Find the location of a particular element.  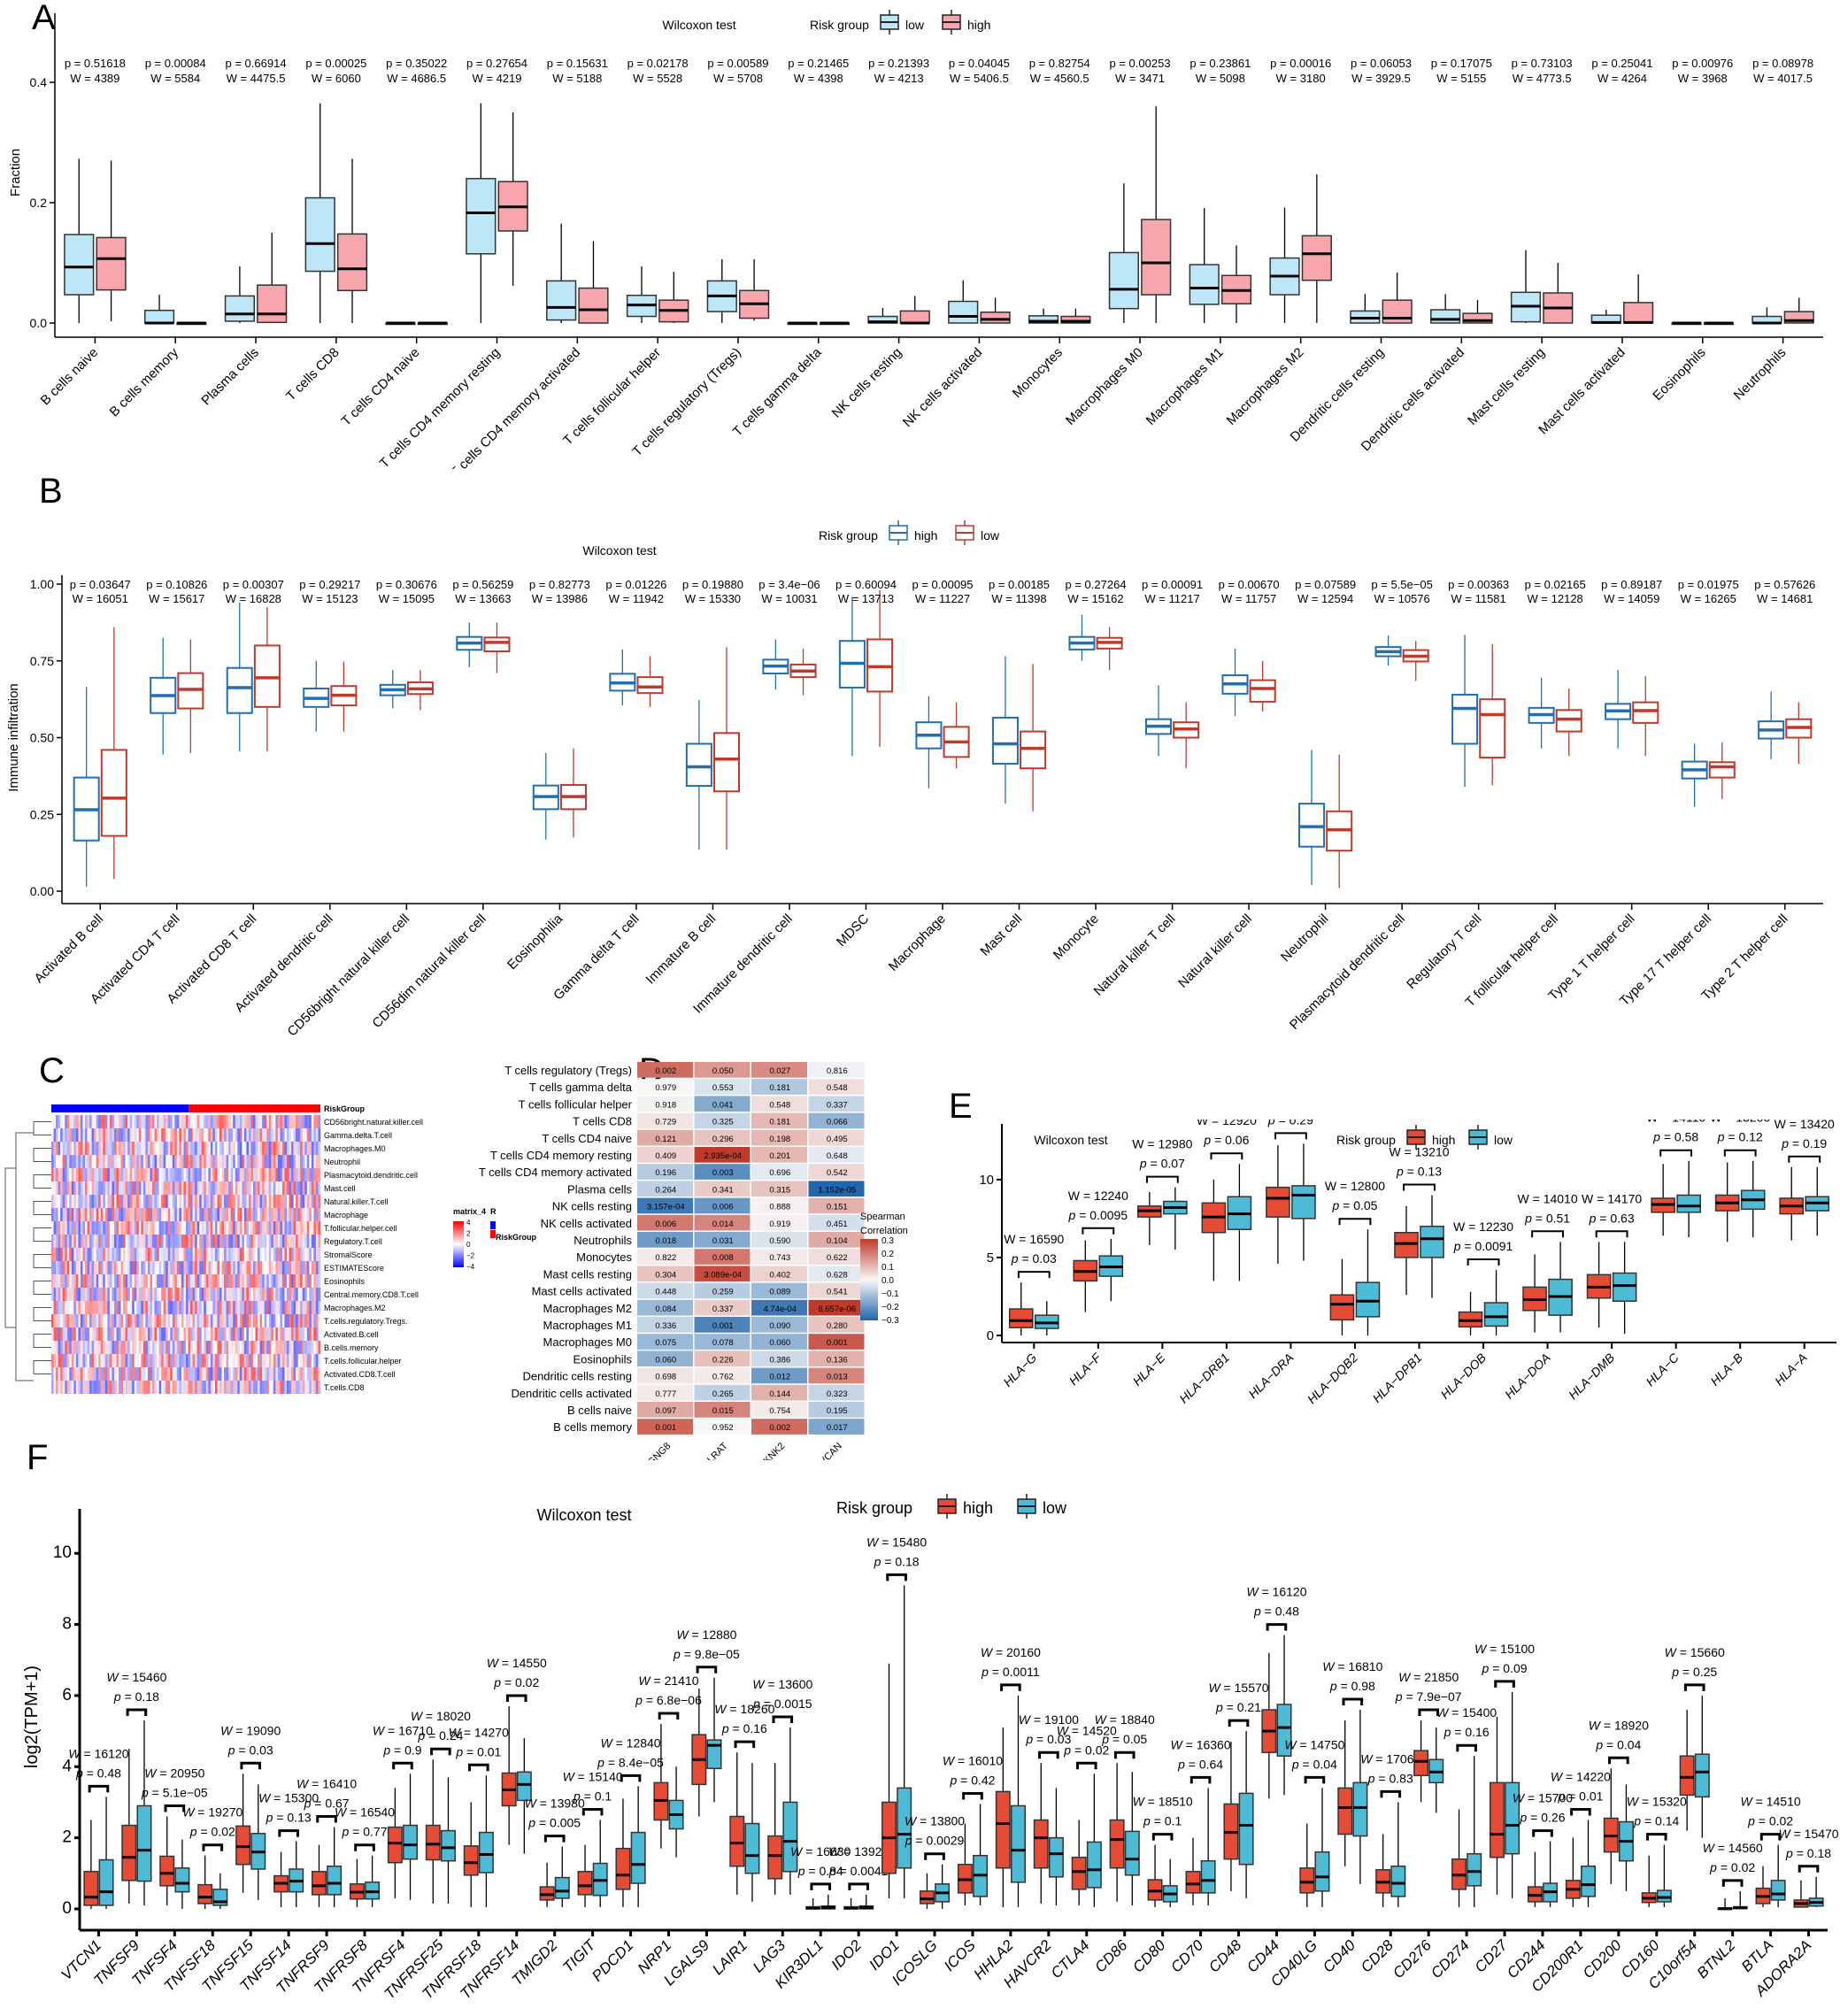

p-value-label: p = 0.35022 is located at coordinates (416, 63).